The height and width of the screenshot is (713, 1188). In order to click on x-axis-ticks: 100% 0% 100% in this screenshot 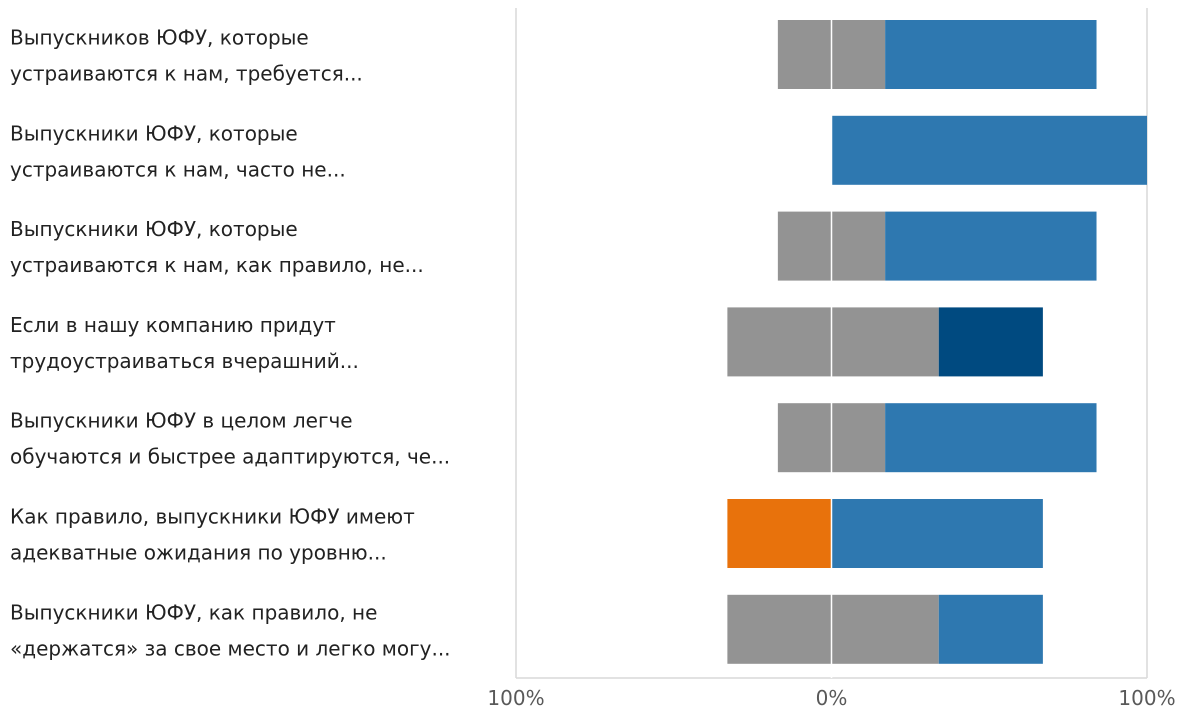, I will do `click(831, 698)`.